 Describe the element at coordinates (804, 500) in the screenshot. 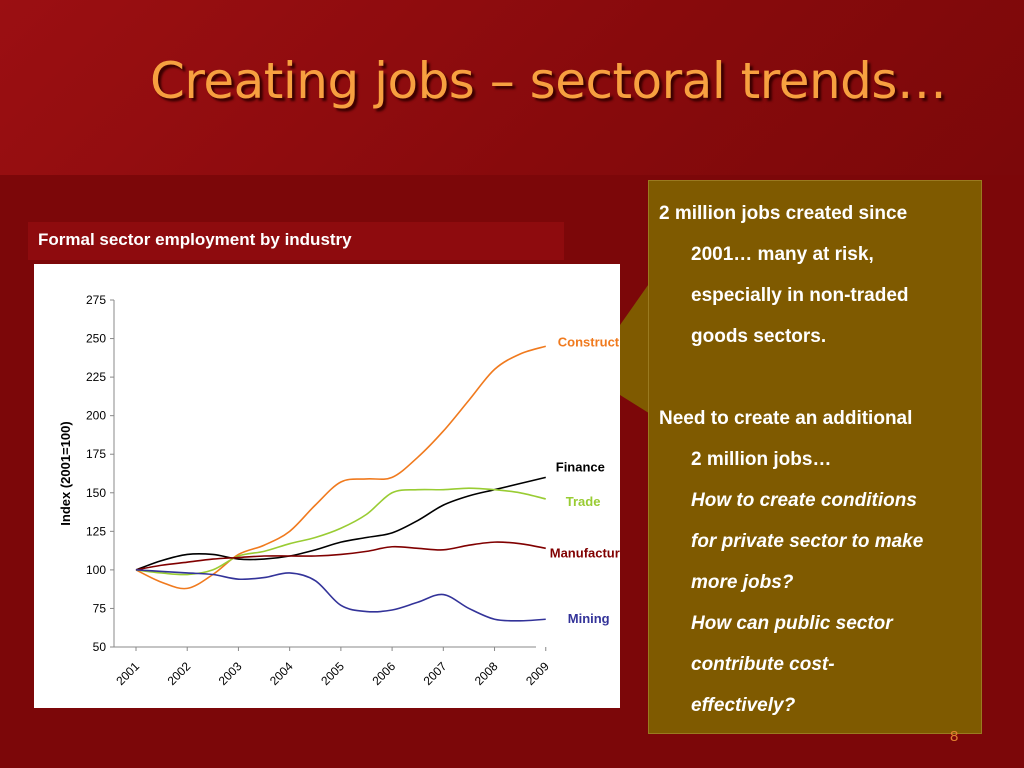

I see `callout-question-1-line-1: How to create conditions` at that location.